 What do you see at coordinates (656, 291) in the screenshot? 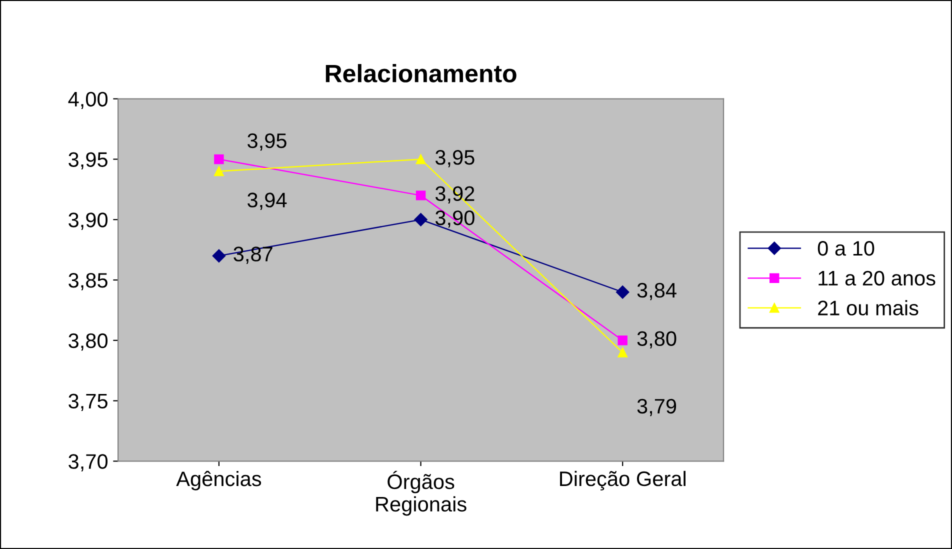
I see `data-label: 3,84` at bounding box center [656, 291].